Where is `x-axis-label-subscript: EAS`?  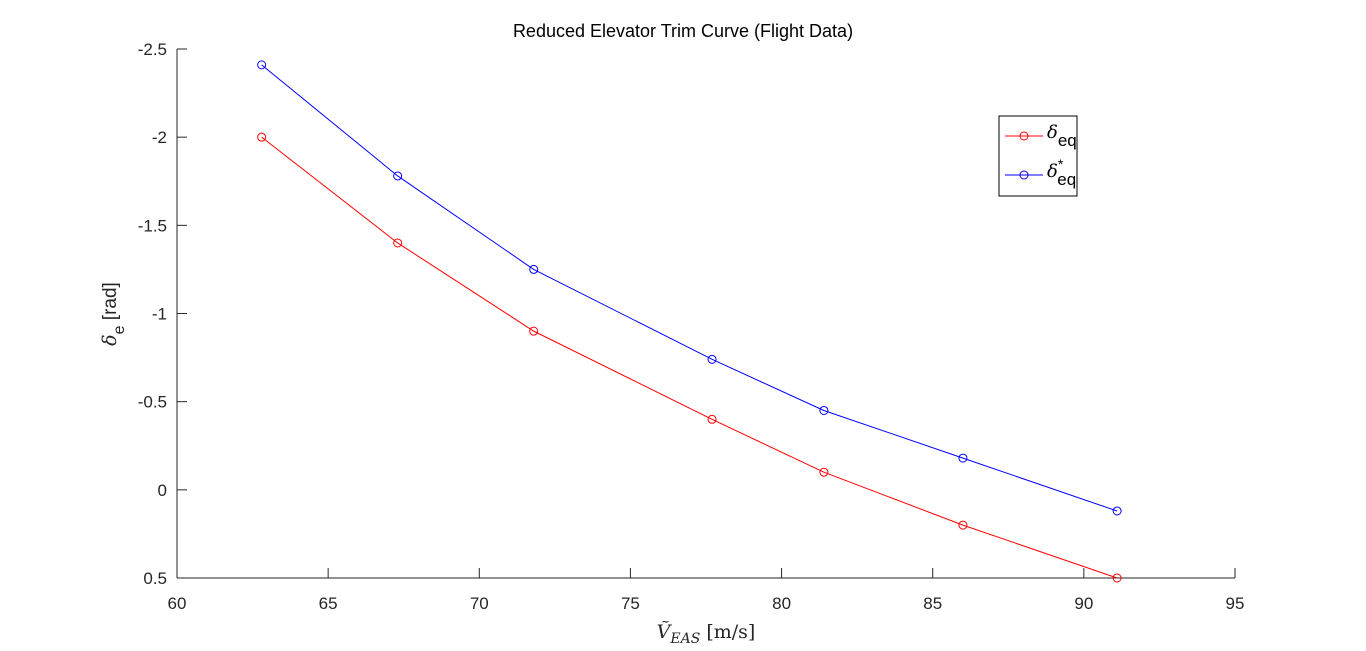
x-axis-label-subscript: EAS is located at coordinates (684, 639).